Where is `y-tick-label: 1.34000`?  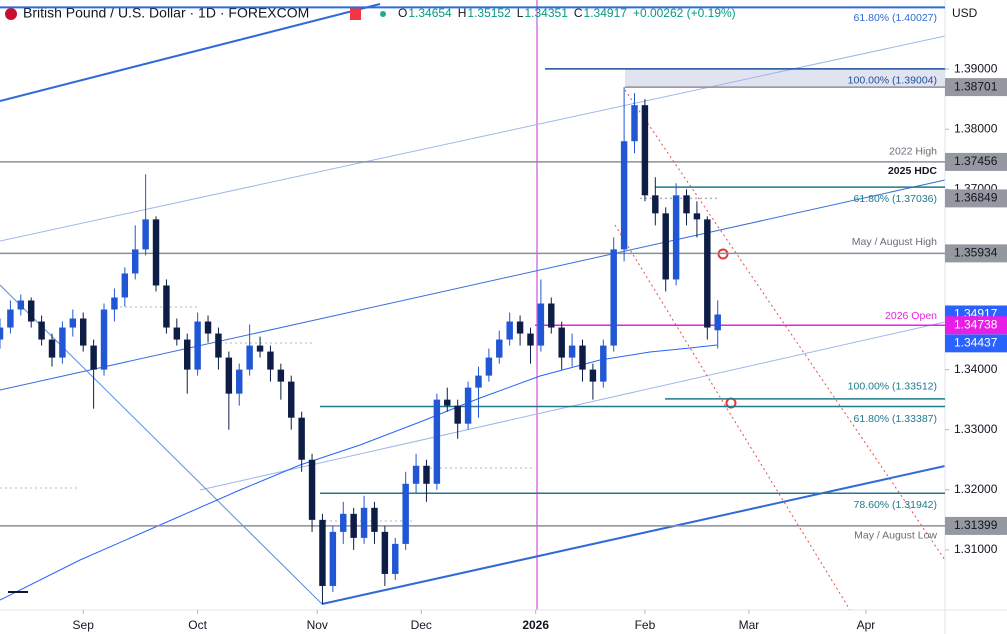 y-tick-label: 1.34000 is located at coordinates (976, 369).